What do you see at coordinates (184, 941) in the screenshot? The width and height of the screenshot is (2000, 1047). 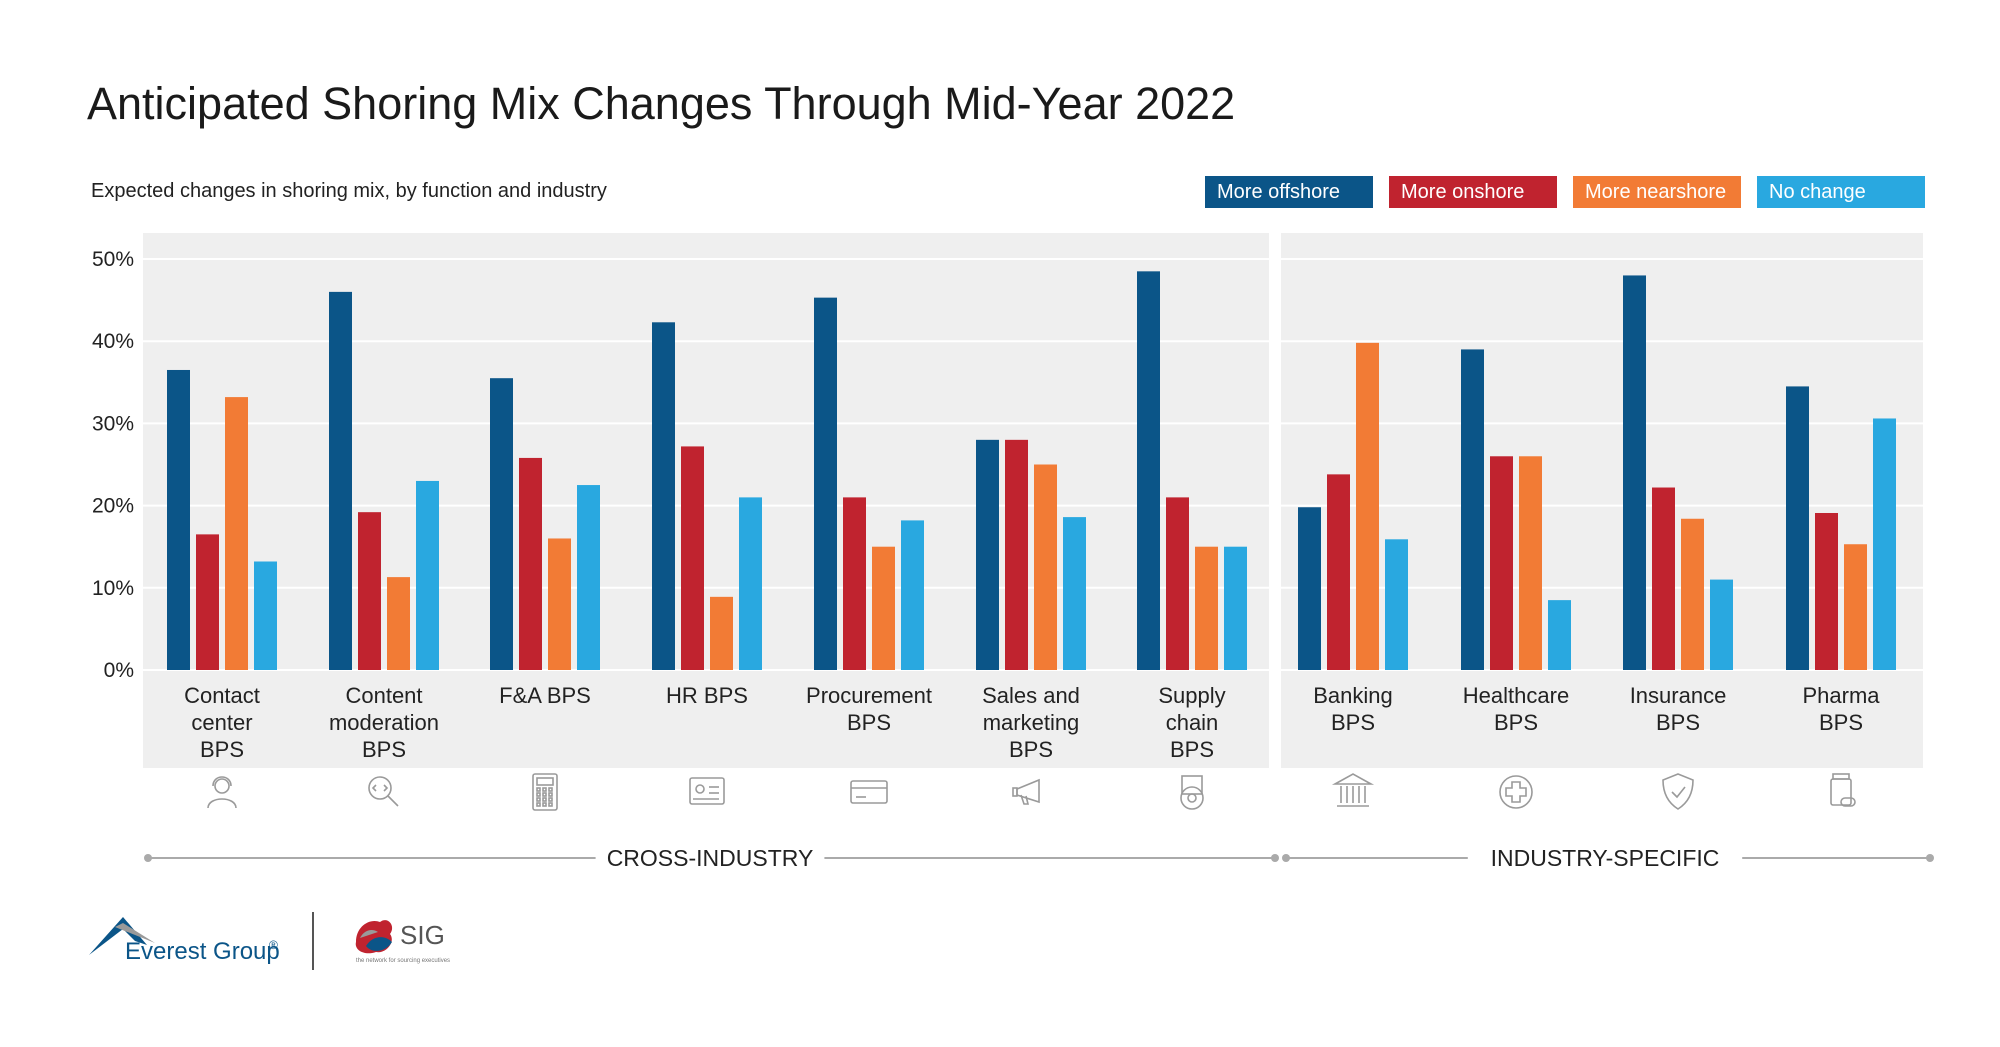 I see `everest-group-logo: Everest Group ®` at bounding box center [184, 941].